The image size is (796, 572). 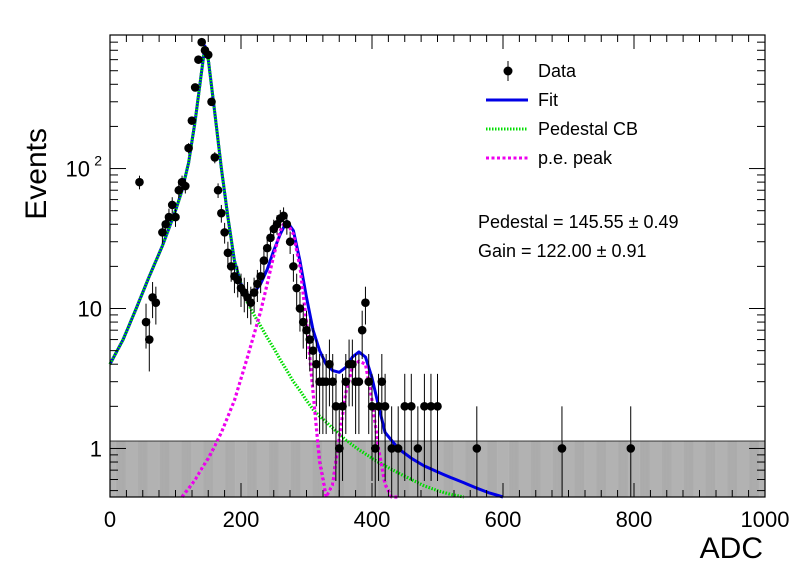 I want to click on x-tick-label: 400, so click(x=372, y=519).